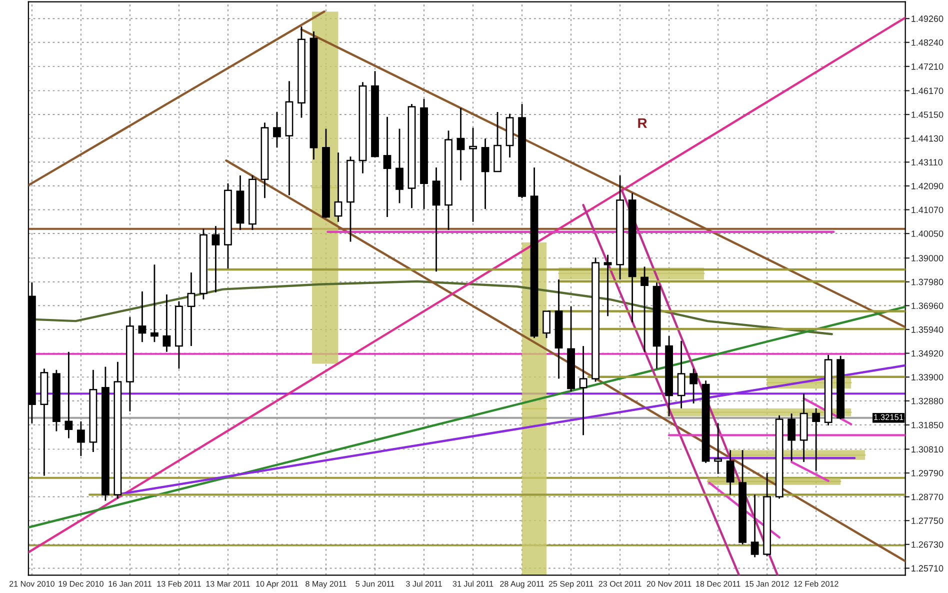 The height and width of the screenshot is (593, 948). Describe the element at coordinates (928, 568) in the screenshot. I see `y-tick-label: 1.25710` at that location.